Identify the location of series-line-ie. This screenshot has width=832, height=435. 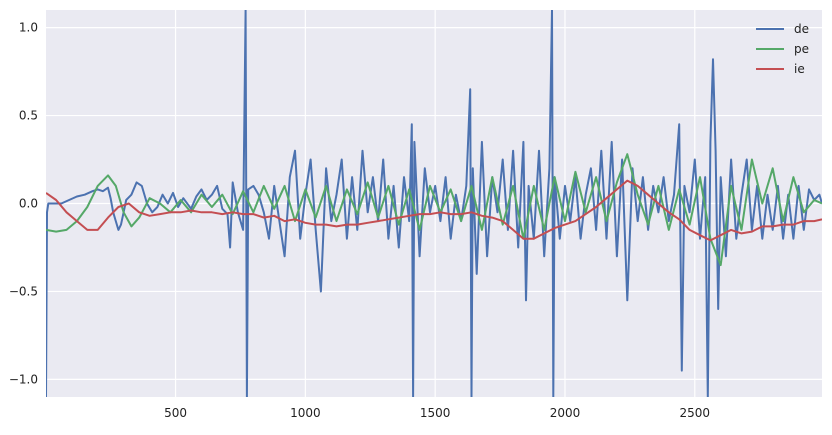
(434, 210).